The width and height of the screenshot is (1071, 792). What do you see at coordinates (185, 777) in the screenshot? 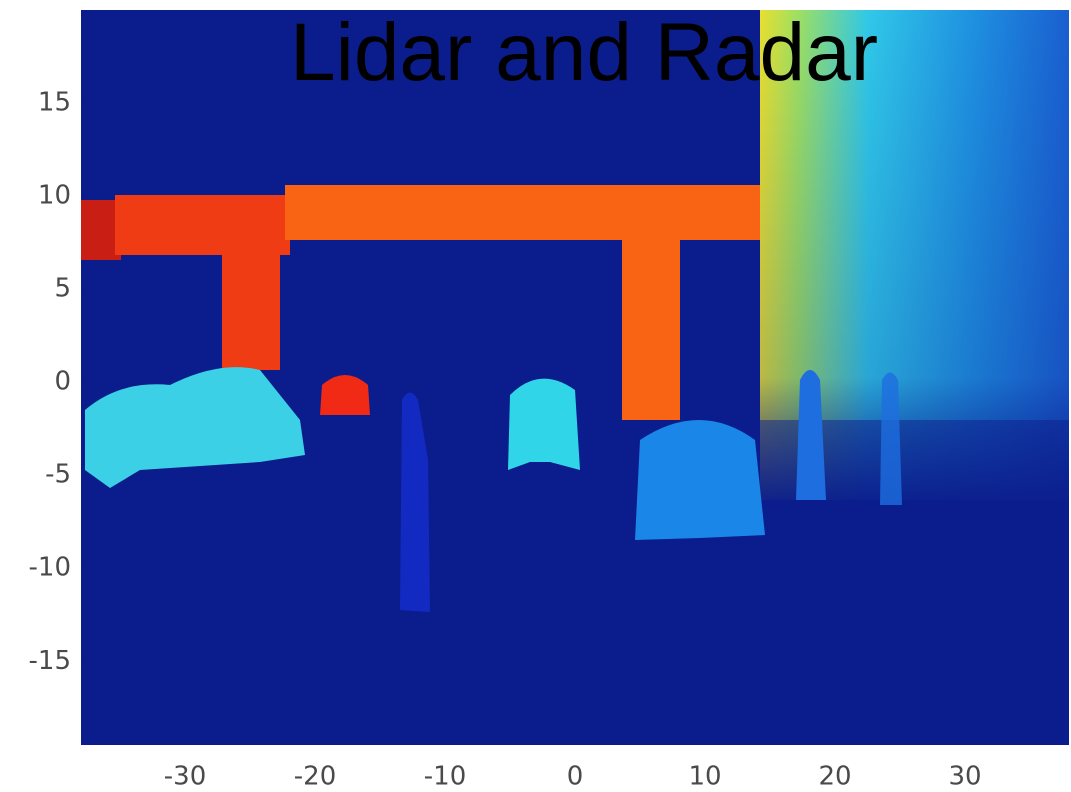
I see `x-tick-label: -30` at bounding box center [185, 777].